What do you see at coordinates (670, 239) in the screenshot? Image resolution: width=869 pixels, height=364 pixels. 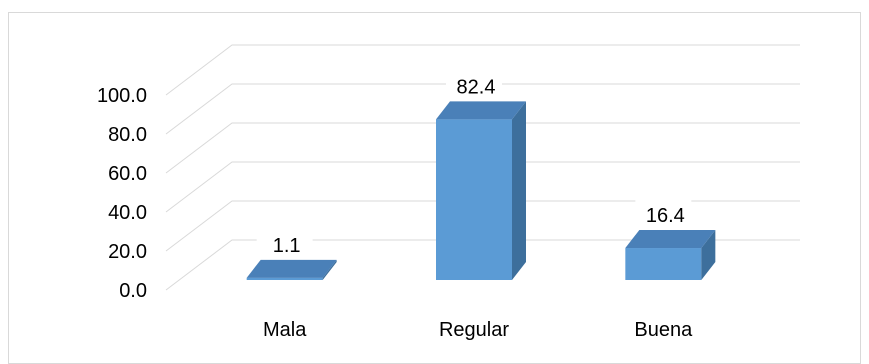 I see `bar-buena-top` at bounding box center [670, 239].